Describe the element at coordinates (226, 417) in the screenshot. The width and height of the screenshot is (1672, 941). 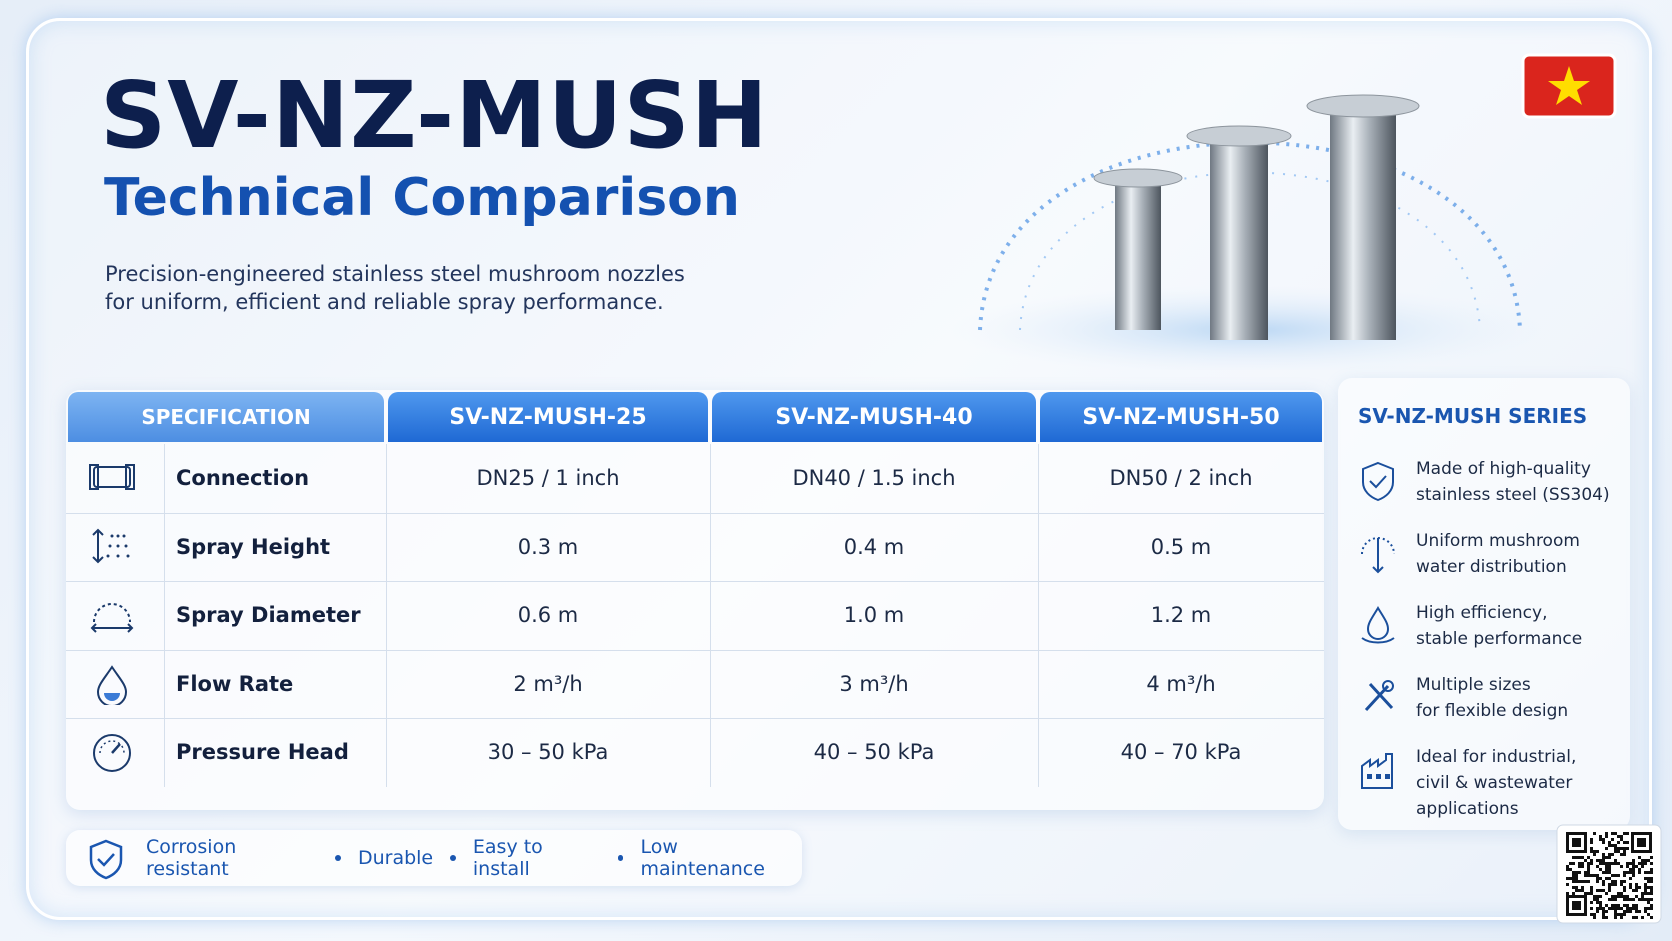
I see `column-header: SPECIFICATION` at that location.